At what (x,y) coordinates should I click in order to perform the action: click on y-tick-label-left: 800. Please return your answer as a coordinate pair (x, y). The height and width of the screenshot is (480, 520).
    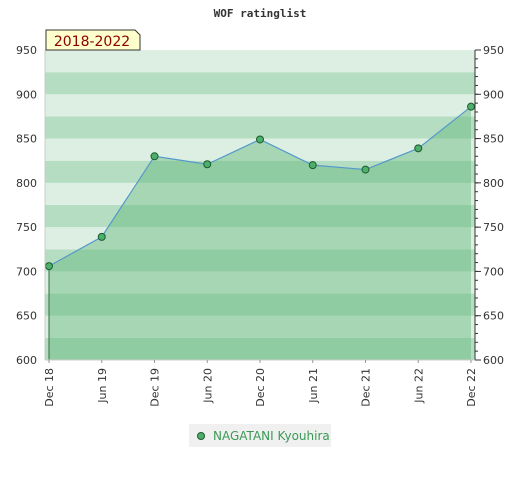
    Looking at the image, I should click on (26, 183).